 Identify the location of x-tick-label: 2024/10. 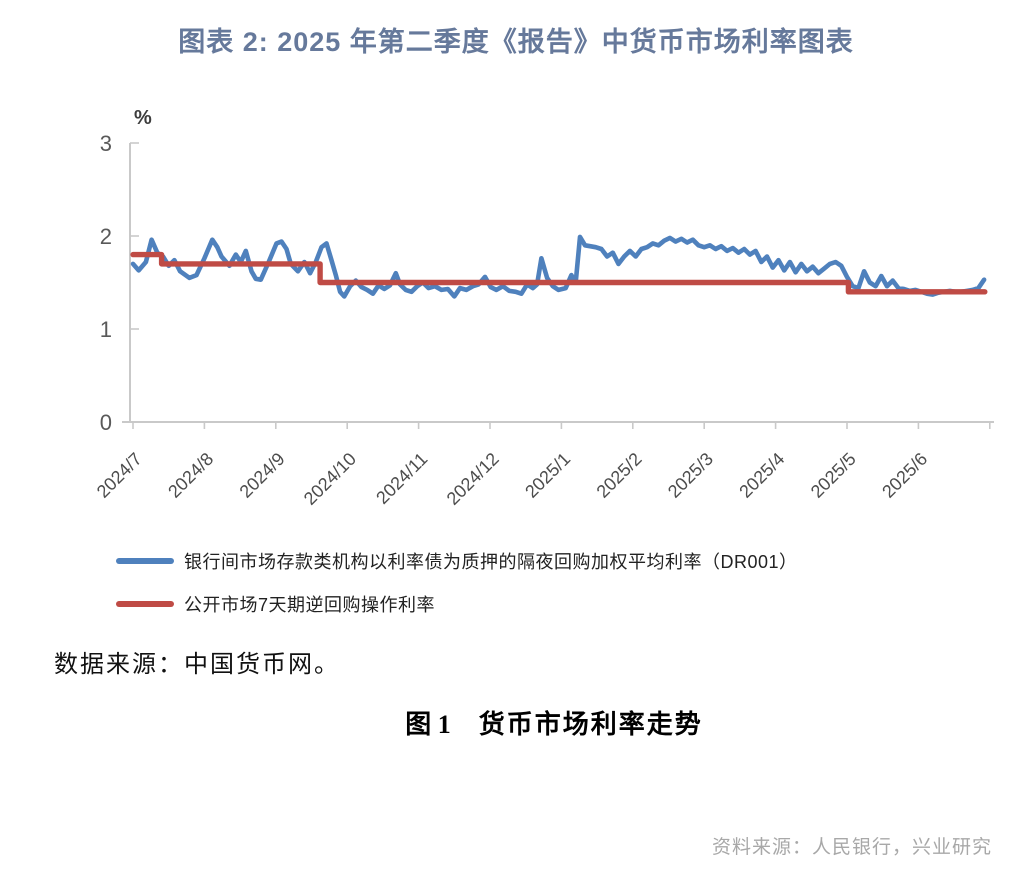
(330, 479).